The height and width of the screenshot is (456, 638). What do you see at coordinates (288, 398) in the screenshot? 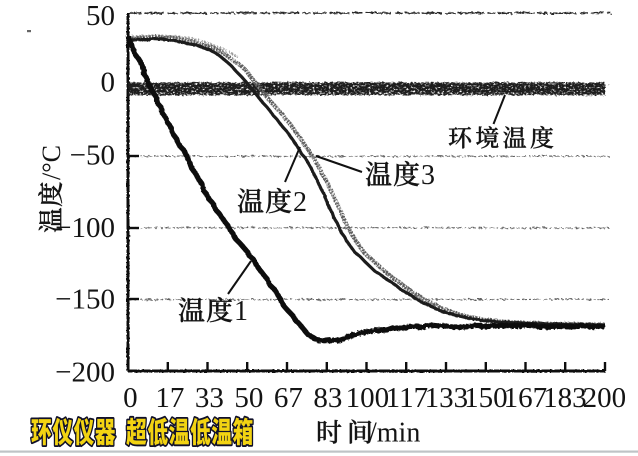
I see `svg-text: 67` at bounding box center [288, 398].